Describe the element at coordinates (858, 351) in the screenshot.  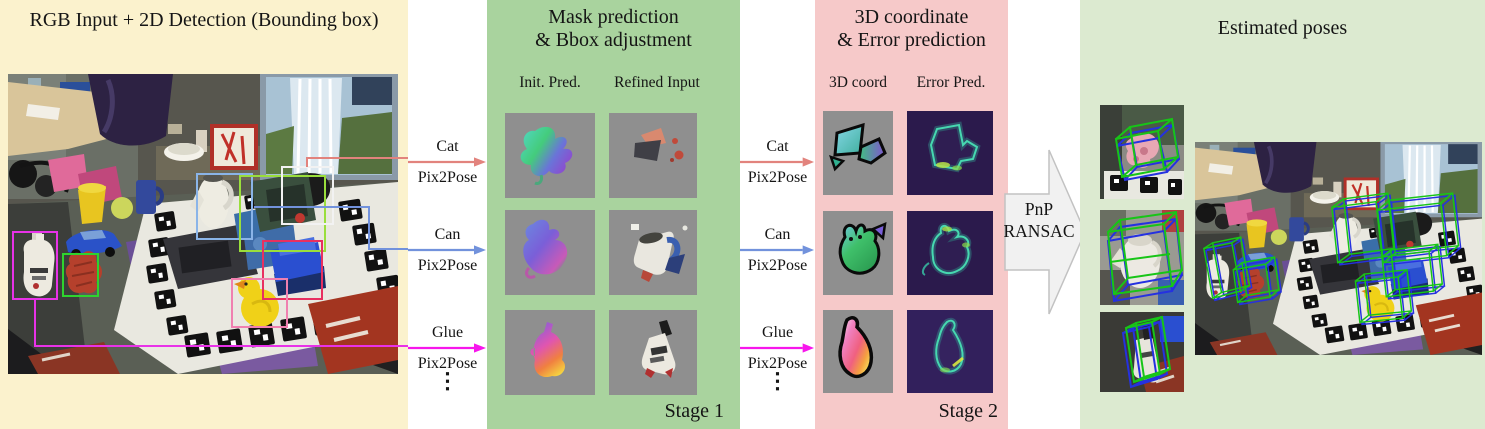
I see `tile-glue-3d-coord` at that location.